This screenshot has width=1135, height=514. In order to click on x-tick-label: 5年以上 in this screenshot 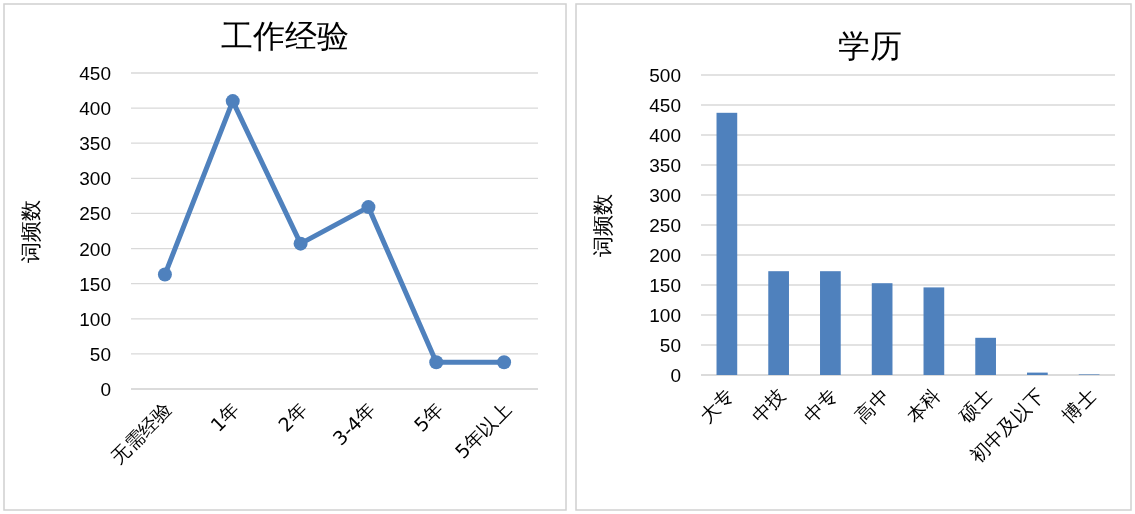, I will do `click(482, 430)`.